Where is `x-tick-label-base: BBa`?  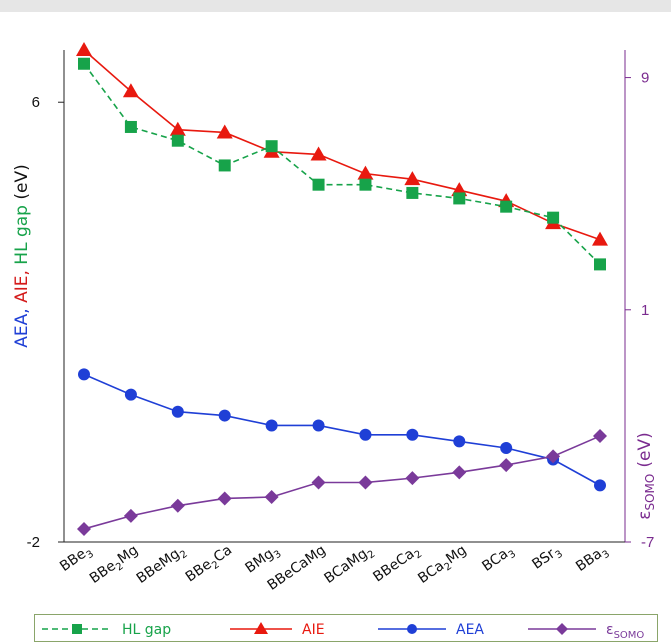 x-tick-label-base: BBa is located at coordinates (589, 560).